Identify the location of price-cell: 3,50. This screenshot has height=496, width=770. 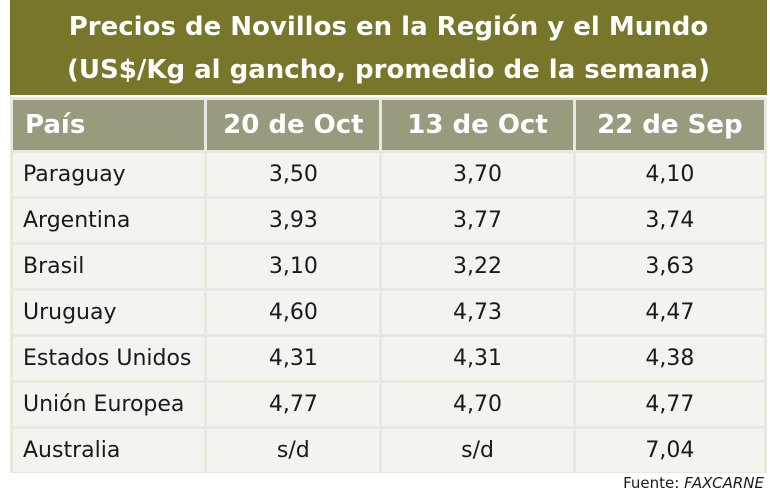
(293, 174).